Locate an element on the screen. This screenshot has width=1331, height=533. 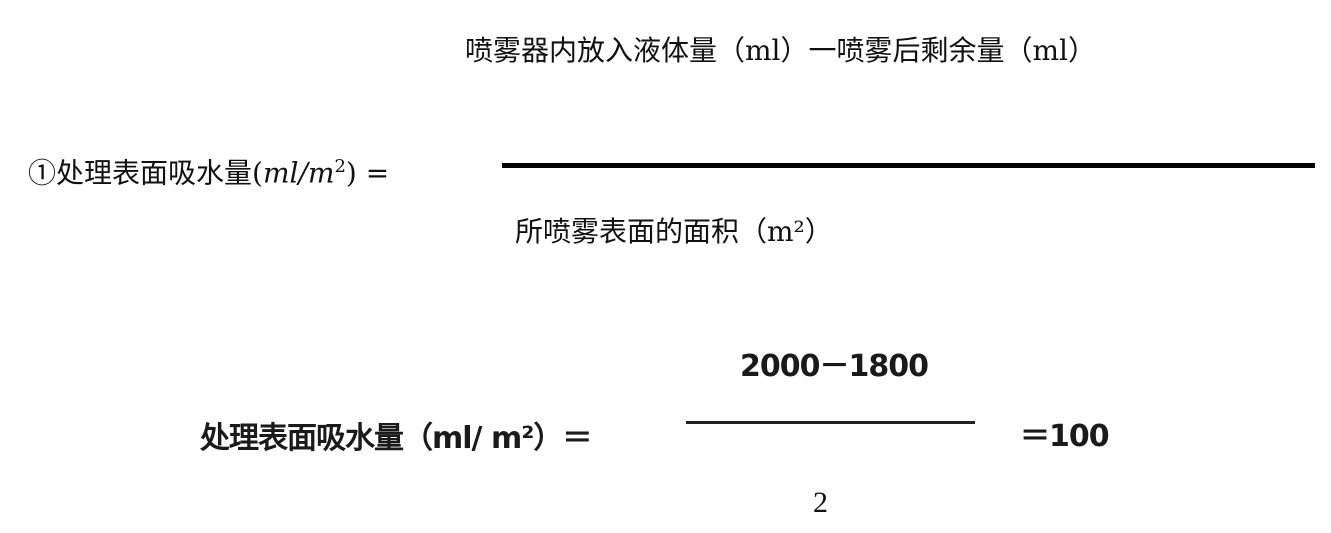
formula-2-numerator: 2000－1800 is located at coordinates (834, 366).